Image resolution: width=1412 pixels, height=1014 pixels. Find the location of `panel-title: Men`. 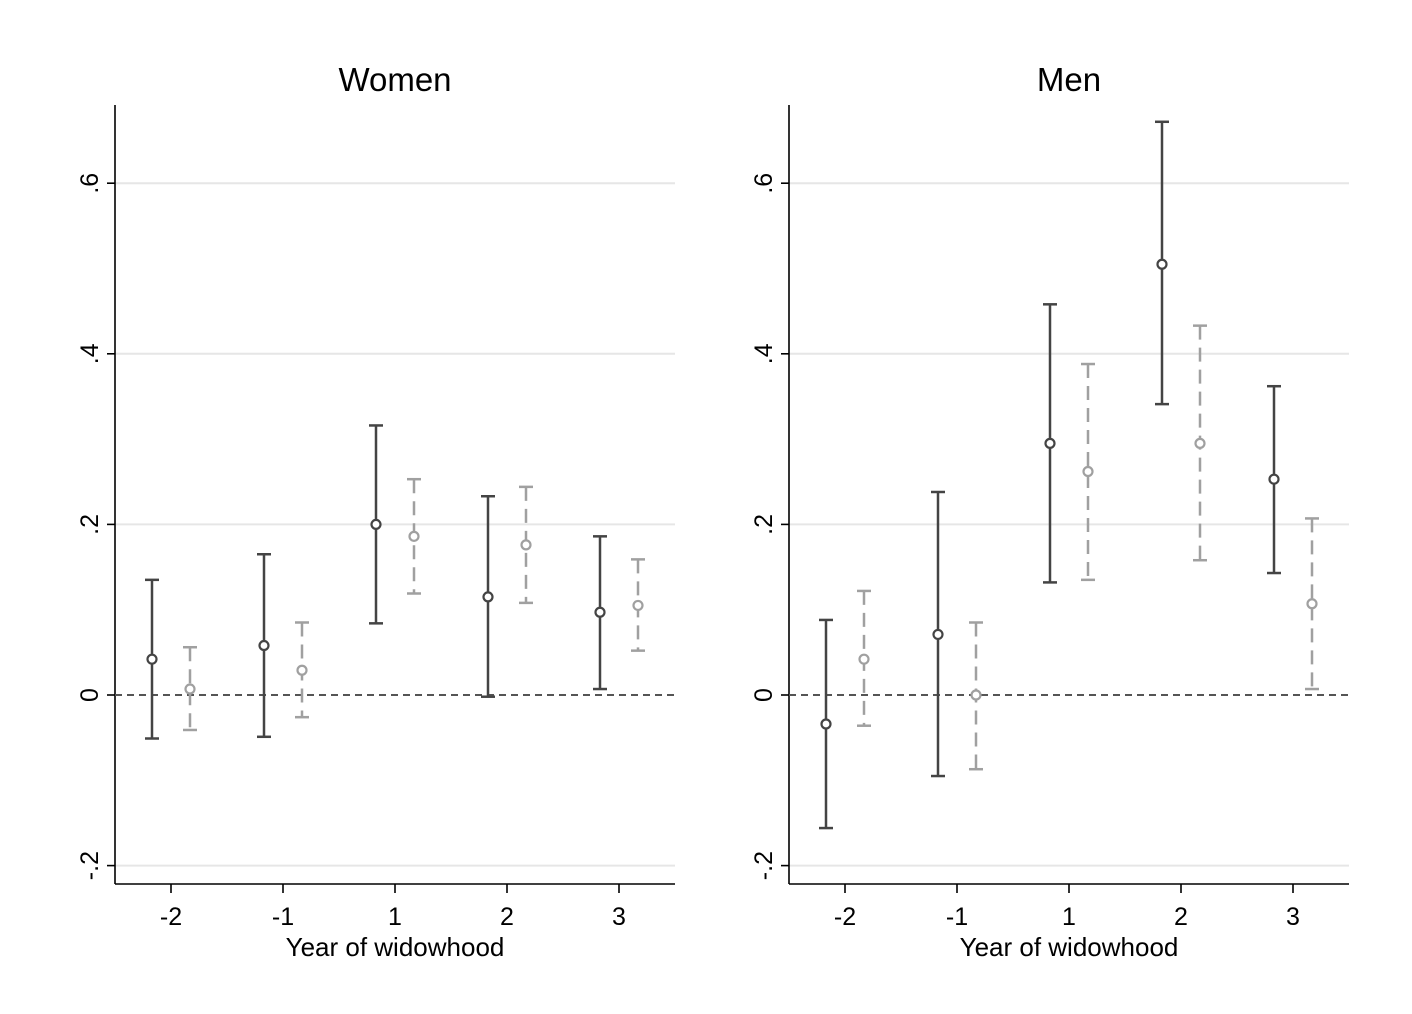

panel-title: Men is located at coordinates (1069, 79).